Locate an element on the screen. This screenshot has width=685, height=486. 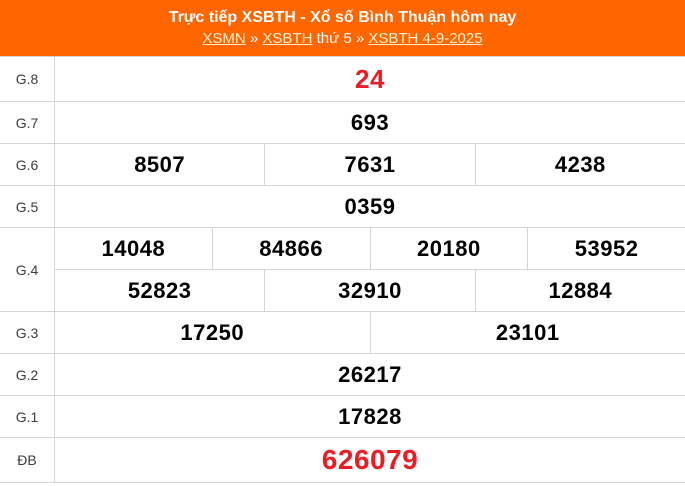
prize-number: 693 is located at coordinates (370, 122).